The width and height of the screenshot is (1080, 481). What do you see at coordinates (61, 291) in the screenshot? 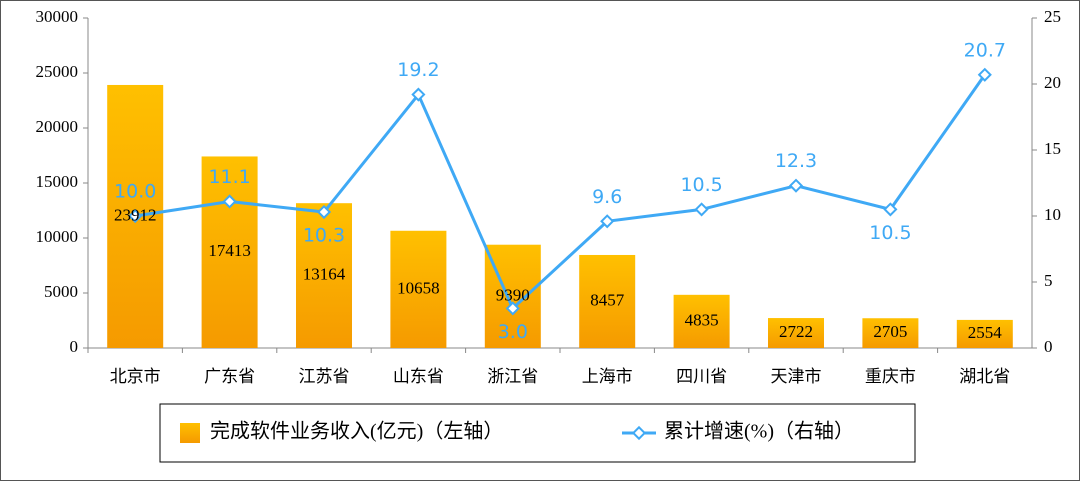
I see `y-tick-label: 5000` at bounding box center [61, 291].